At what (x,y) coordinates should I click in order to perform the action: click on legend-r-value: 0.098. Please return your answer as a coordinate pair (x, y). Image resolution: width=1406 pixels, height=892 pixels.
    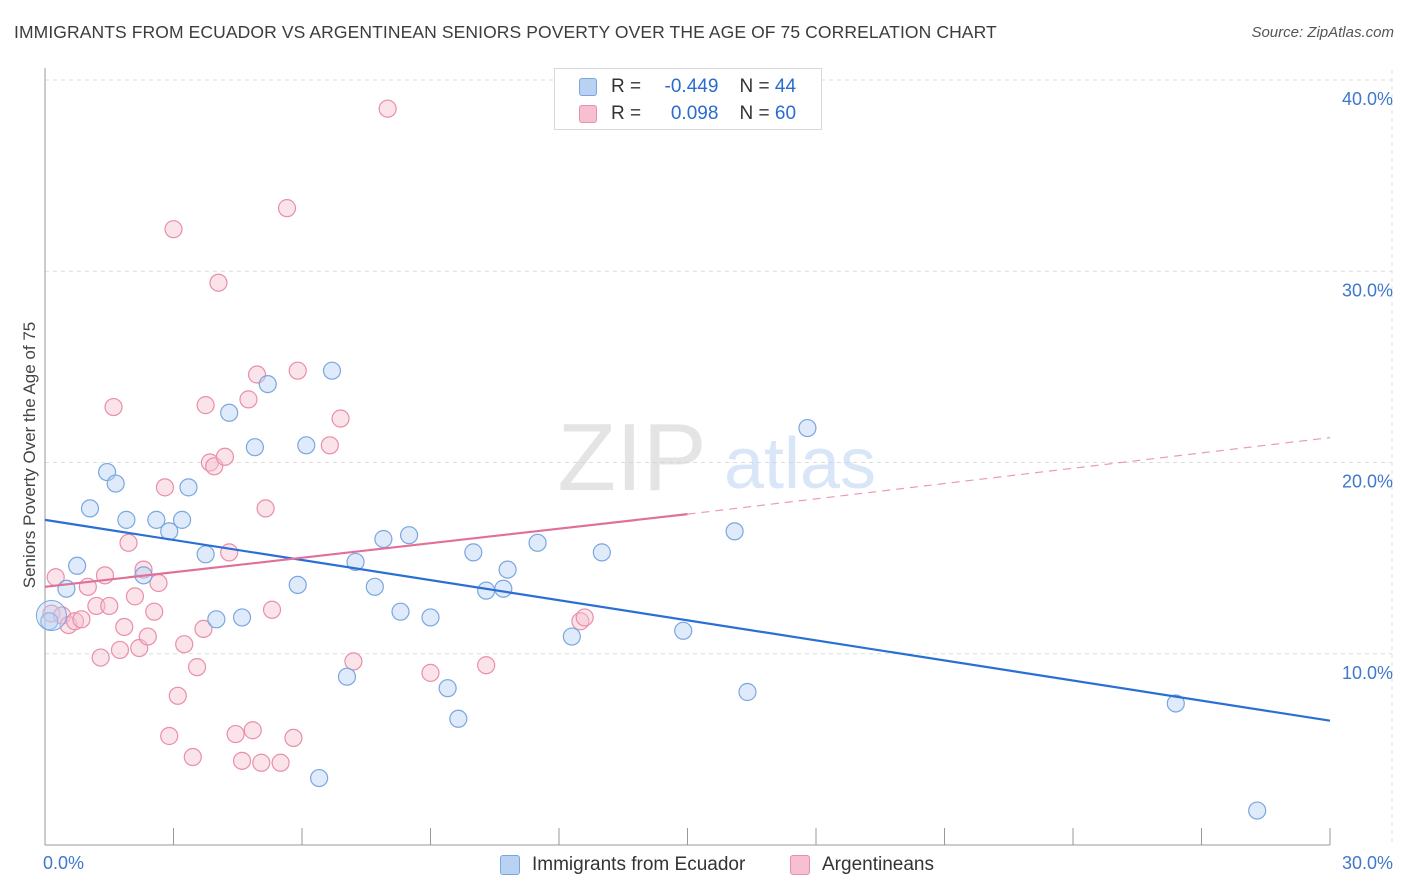
    Looking at the image, I should click on (694, 113).